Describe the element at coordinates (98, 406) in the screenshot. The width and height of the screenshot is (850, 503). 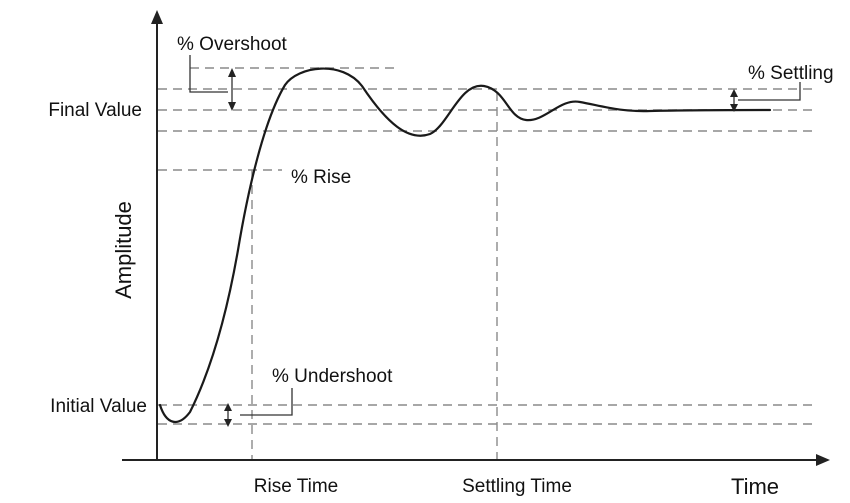
I see `initial-value-label: Initial Value` at that location.